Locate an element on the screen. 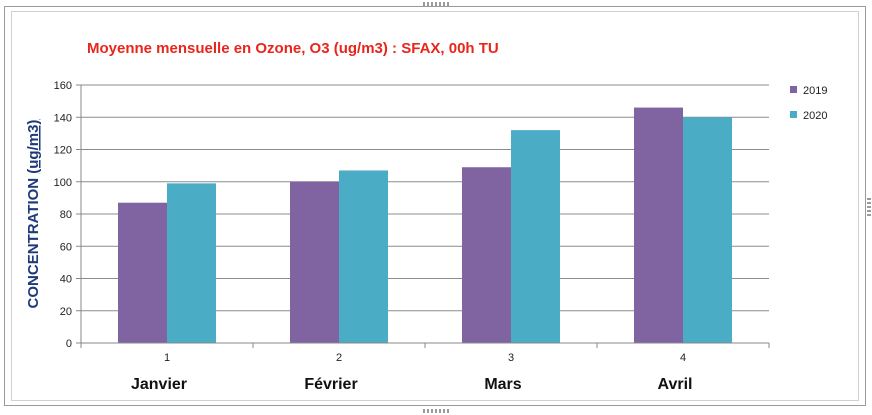  month-label: Février is located at coordinates (330, 384).